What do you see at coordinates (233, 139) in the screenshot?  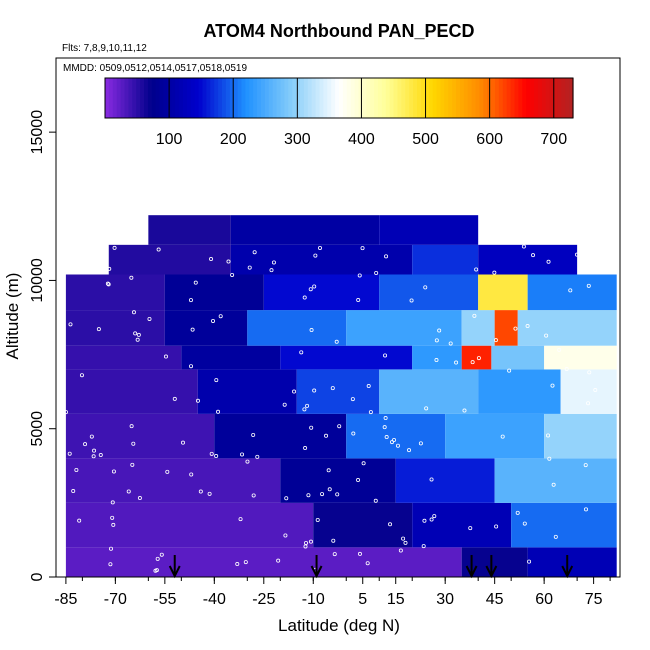 I see `colorbar-tick-label: 200` at bounding box center [233, 139].